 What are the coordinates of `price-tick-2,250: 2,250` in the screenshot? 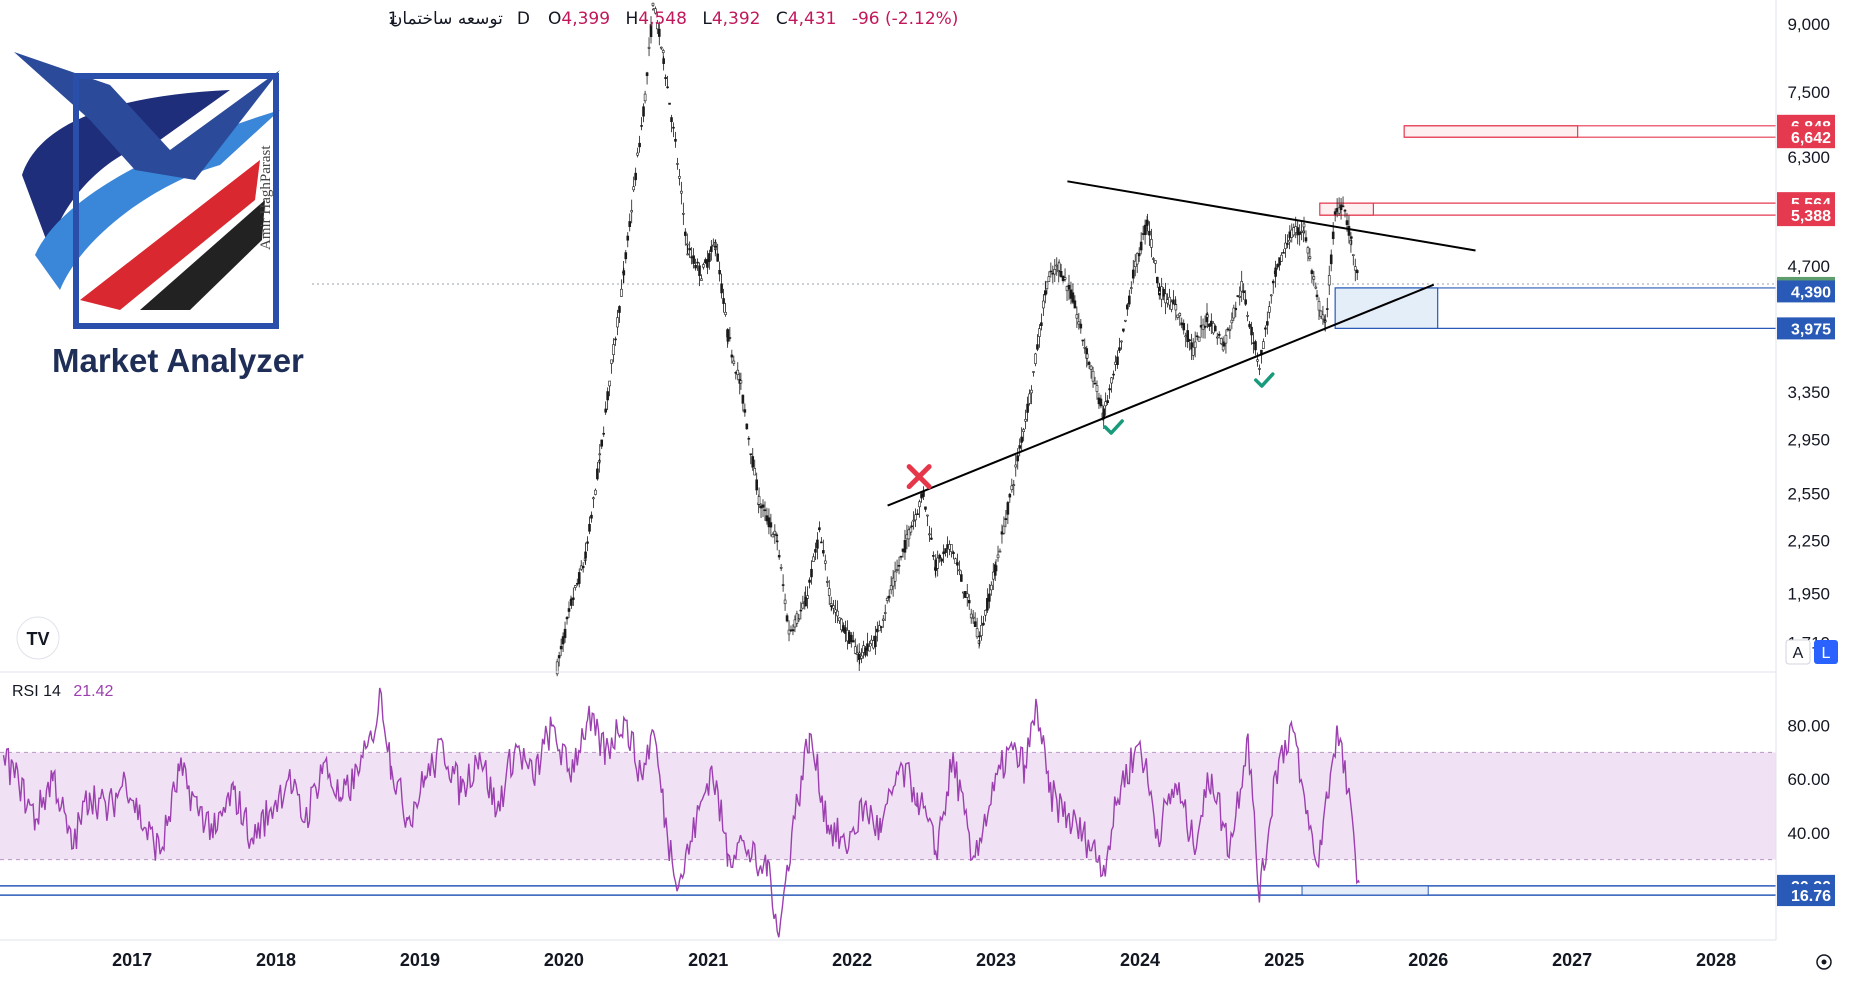 It's located at (1808, 540).